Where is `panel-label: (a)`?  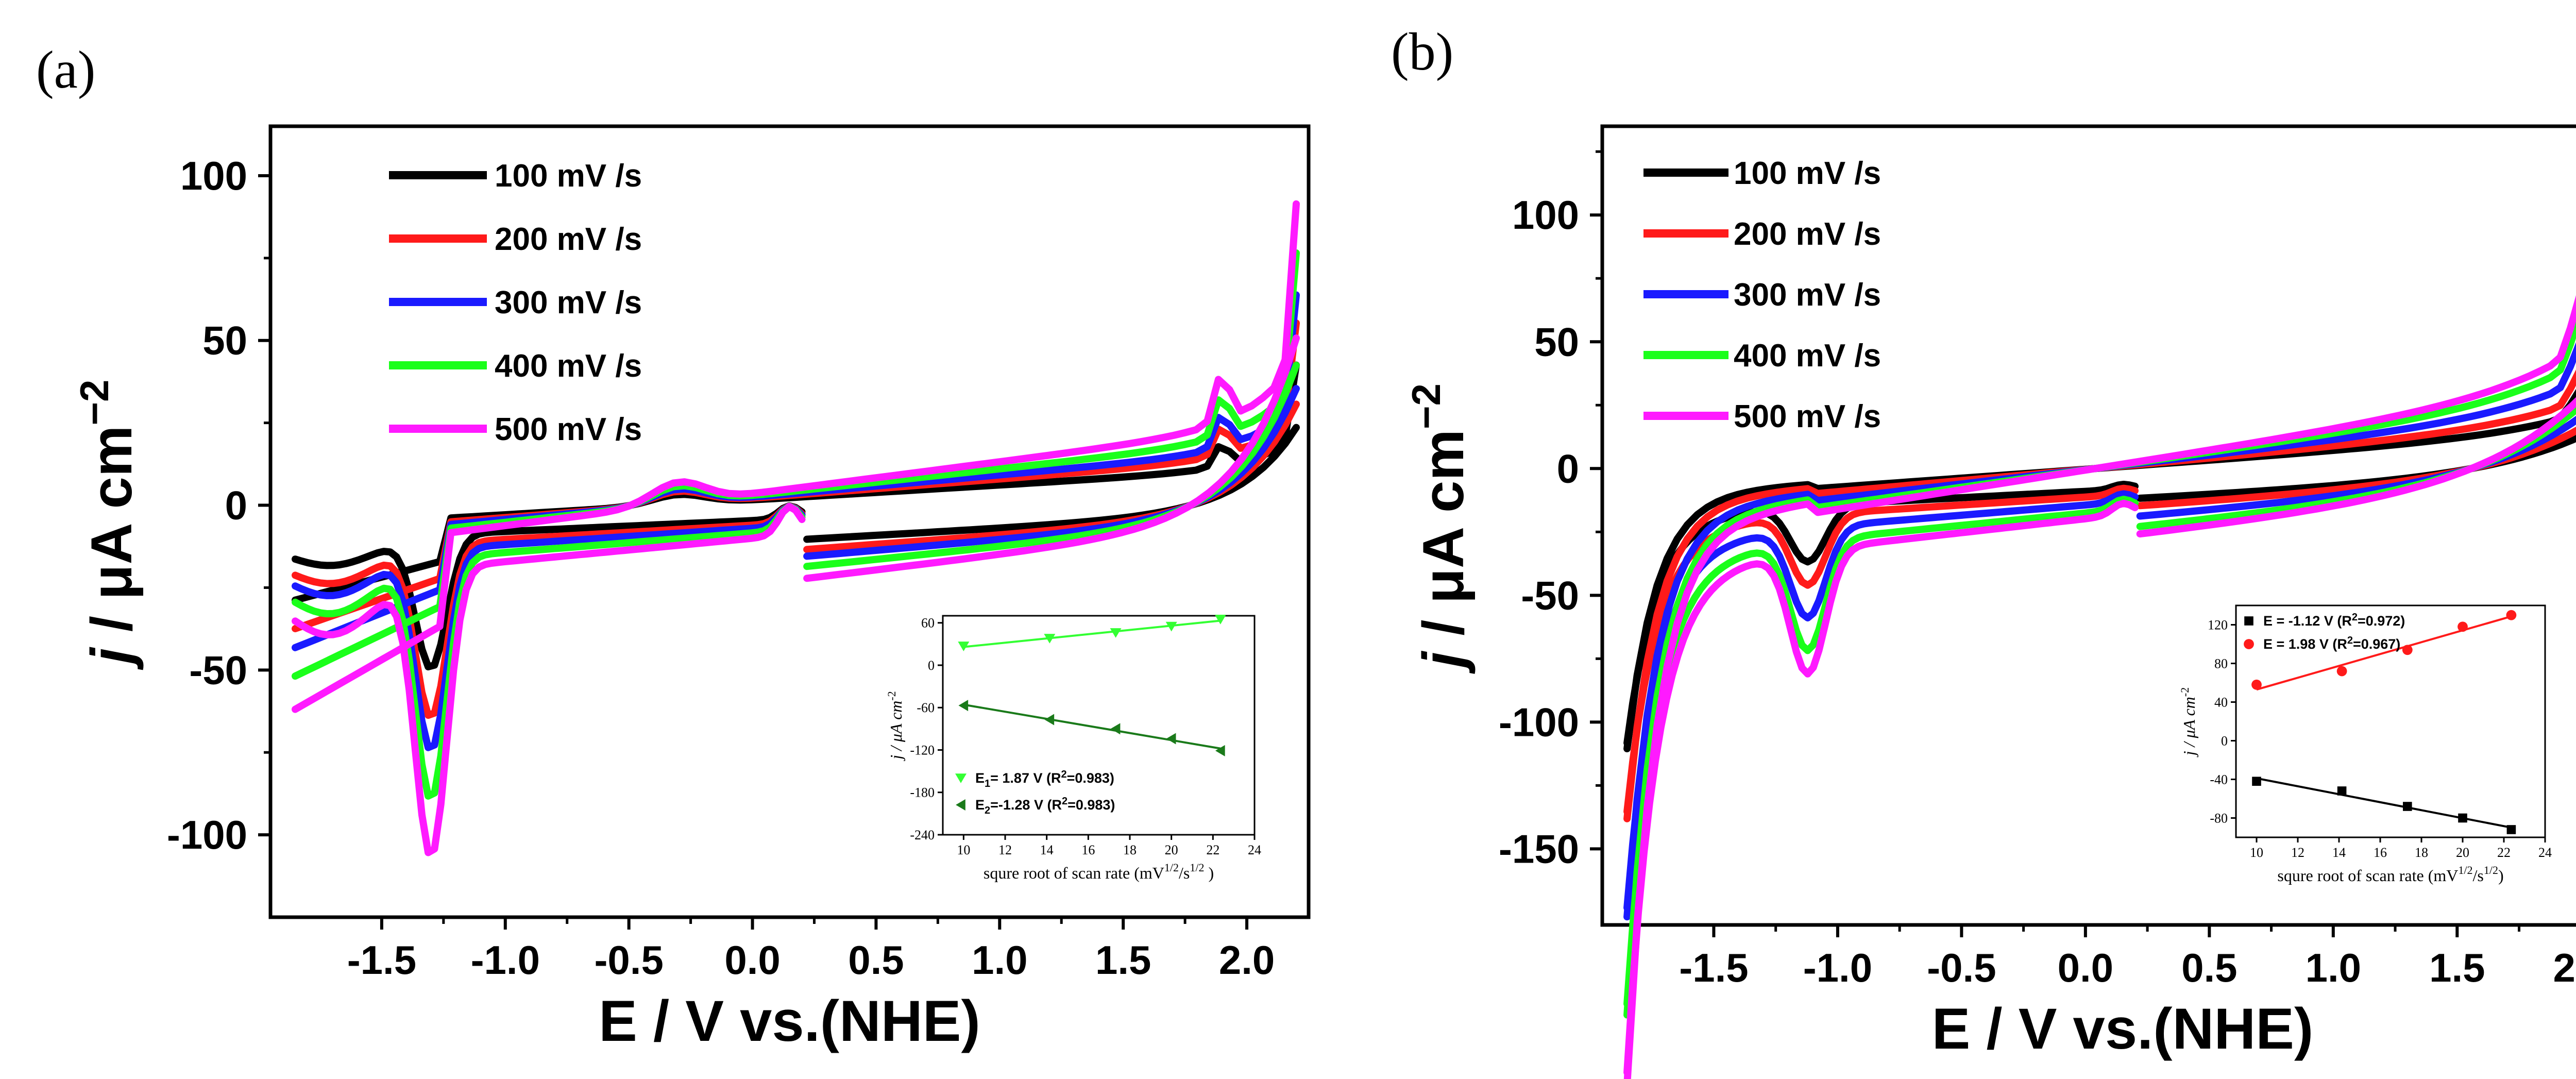 panel-label: (a) is located at coordinates (65, 69).